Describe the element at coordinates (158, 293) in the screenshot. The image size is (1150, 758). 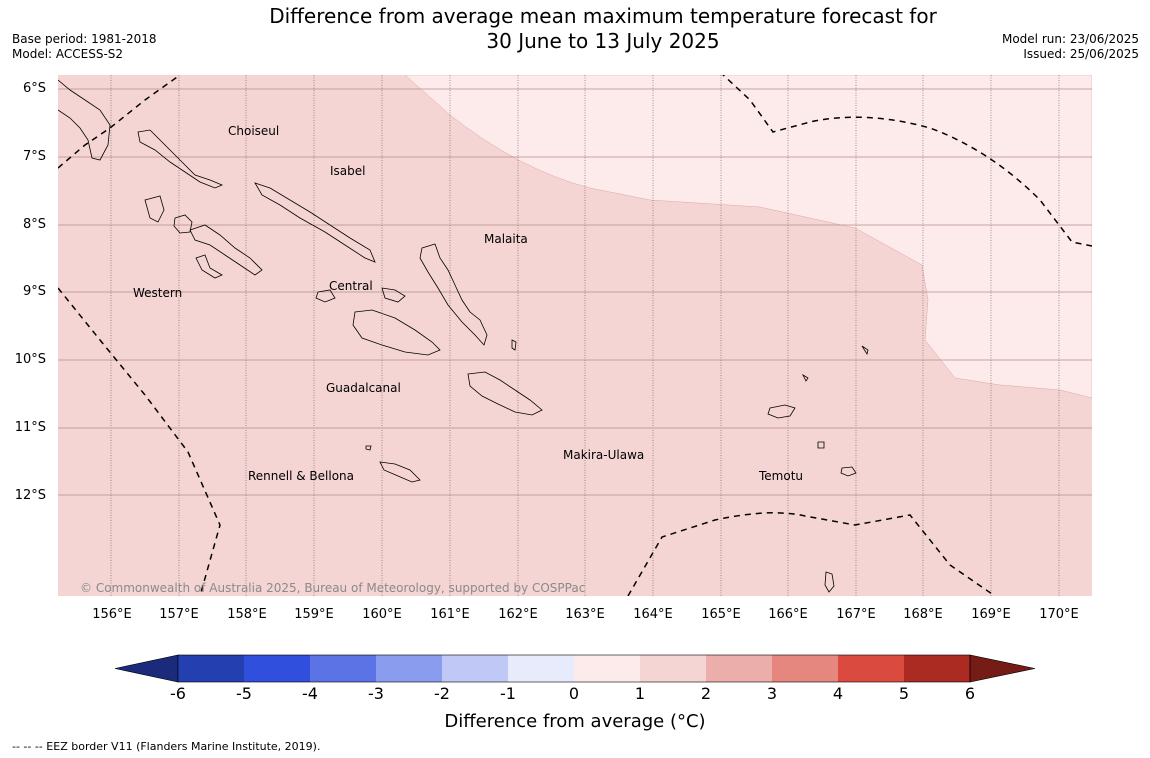
I see `place-label-western: Western` at that location.